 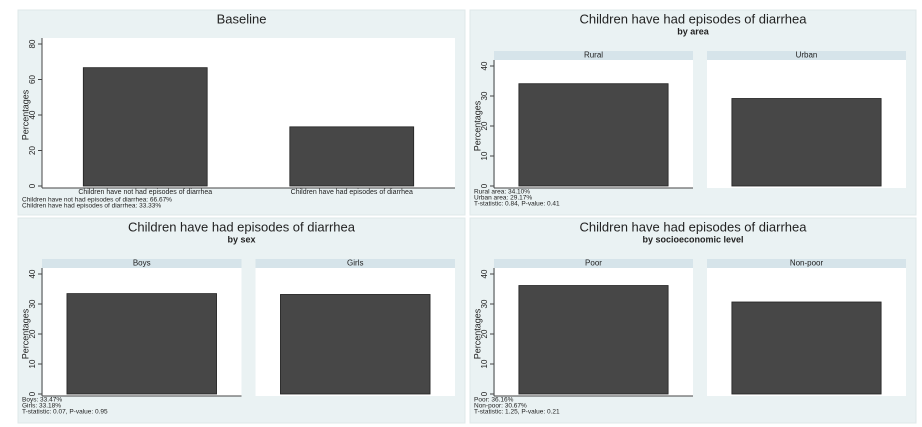 I want to click on facet-label: Poor, so click(x=593, y=263).